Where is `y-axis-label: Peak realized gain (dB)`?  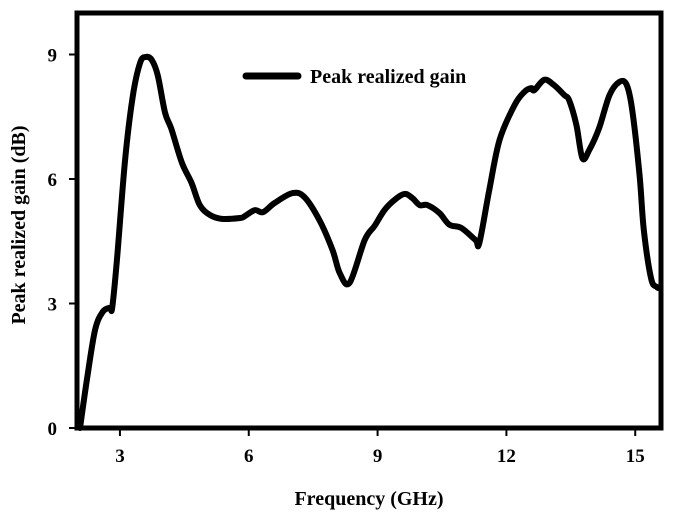 y-axis-label: Peak realized gain (dB) is located at coordinates (19, 224).